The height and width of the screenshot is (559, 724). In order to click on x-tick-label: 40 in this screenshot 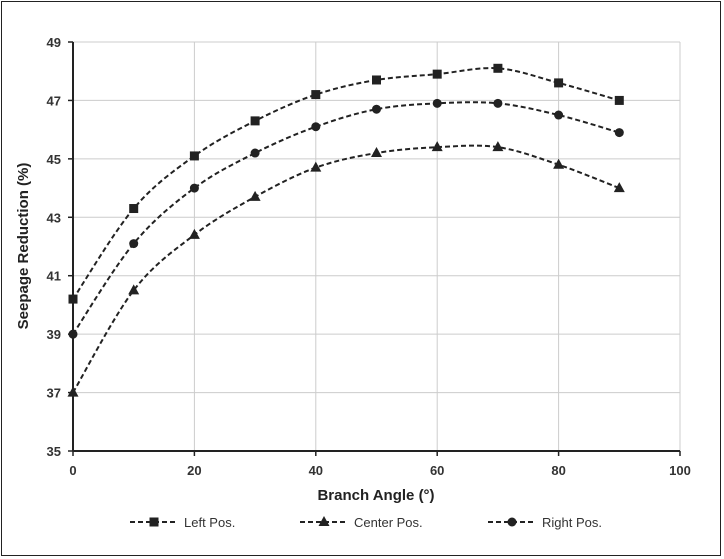, I will do `click(316, 470)`.